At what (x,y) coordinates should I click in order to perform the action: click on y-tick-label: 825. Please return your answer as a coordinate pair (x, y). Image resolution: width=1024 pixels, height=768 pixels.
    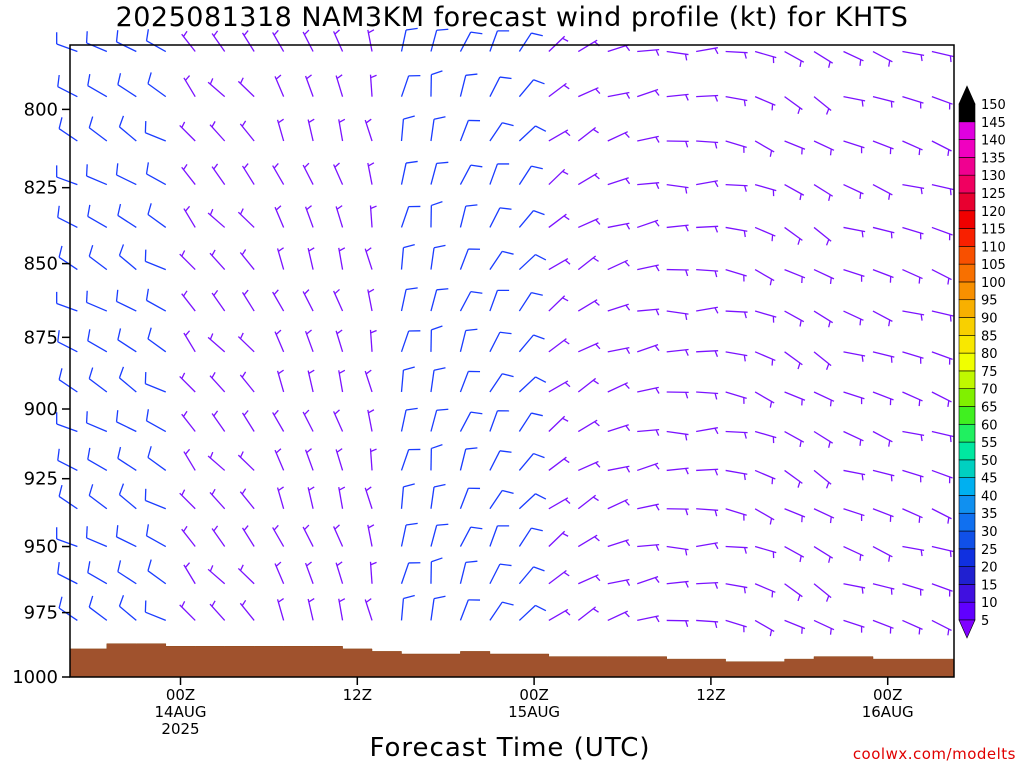
    Looking at the image, I should click on (41, 188).